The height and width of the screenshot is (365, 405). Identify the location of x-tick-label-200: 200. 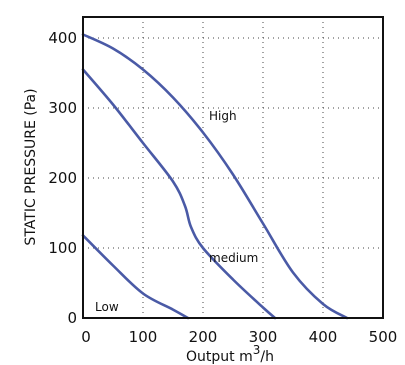
(203, 337).